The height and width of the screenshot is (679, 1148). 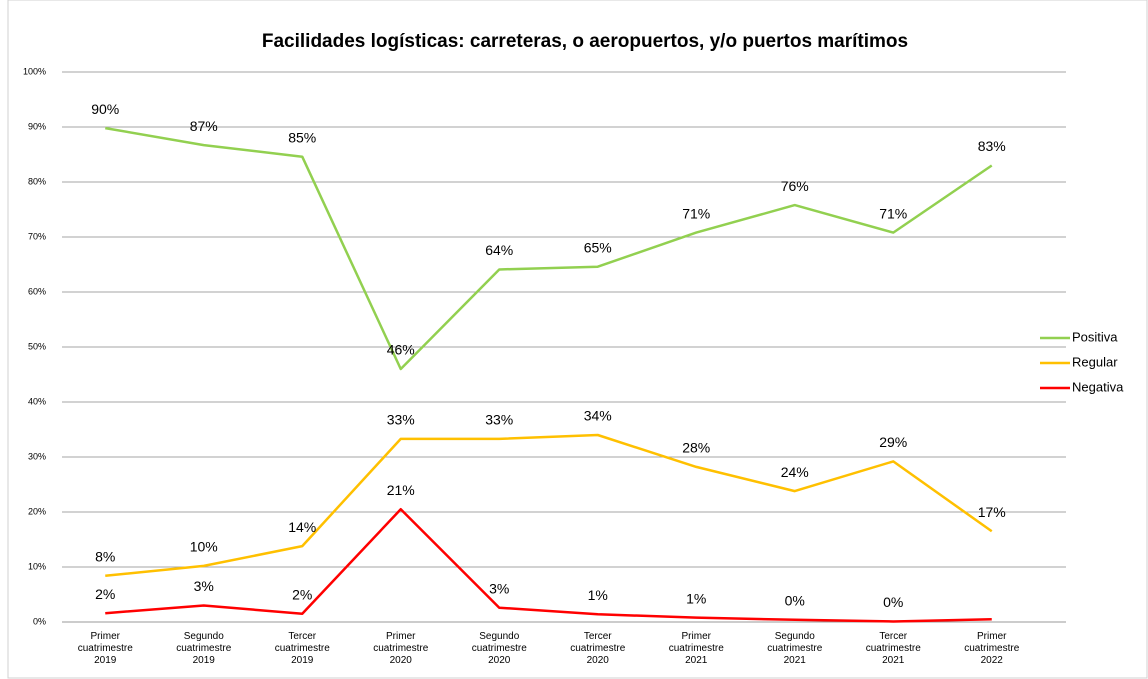 I want to click on data-label: 46%, so click(x=401, y=350).